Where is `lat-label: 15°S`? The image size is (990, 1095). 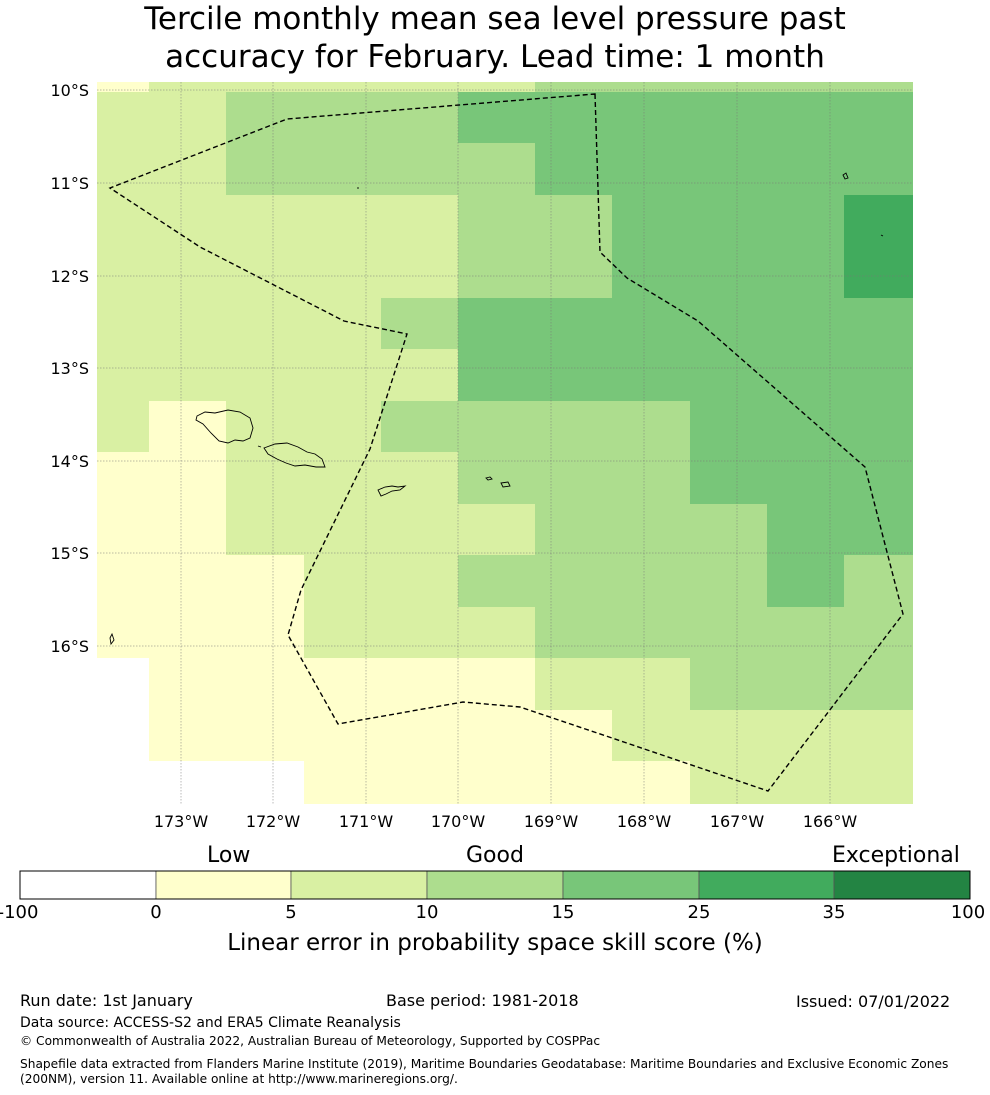 lat-label: 15°S is located at coordinates (69, 553).